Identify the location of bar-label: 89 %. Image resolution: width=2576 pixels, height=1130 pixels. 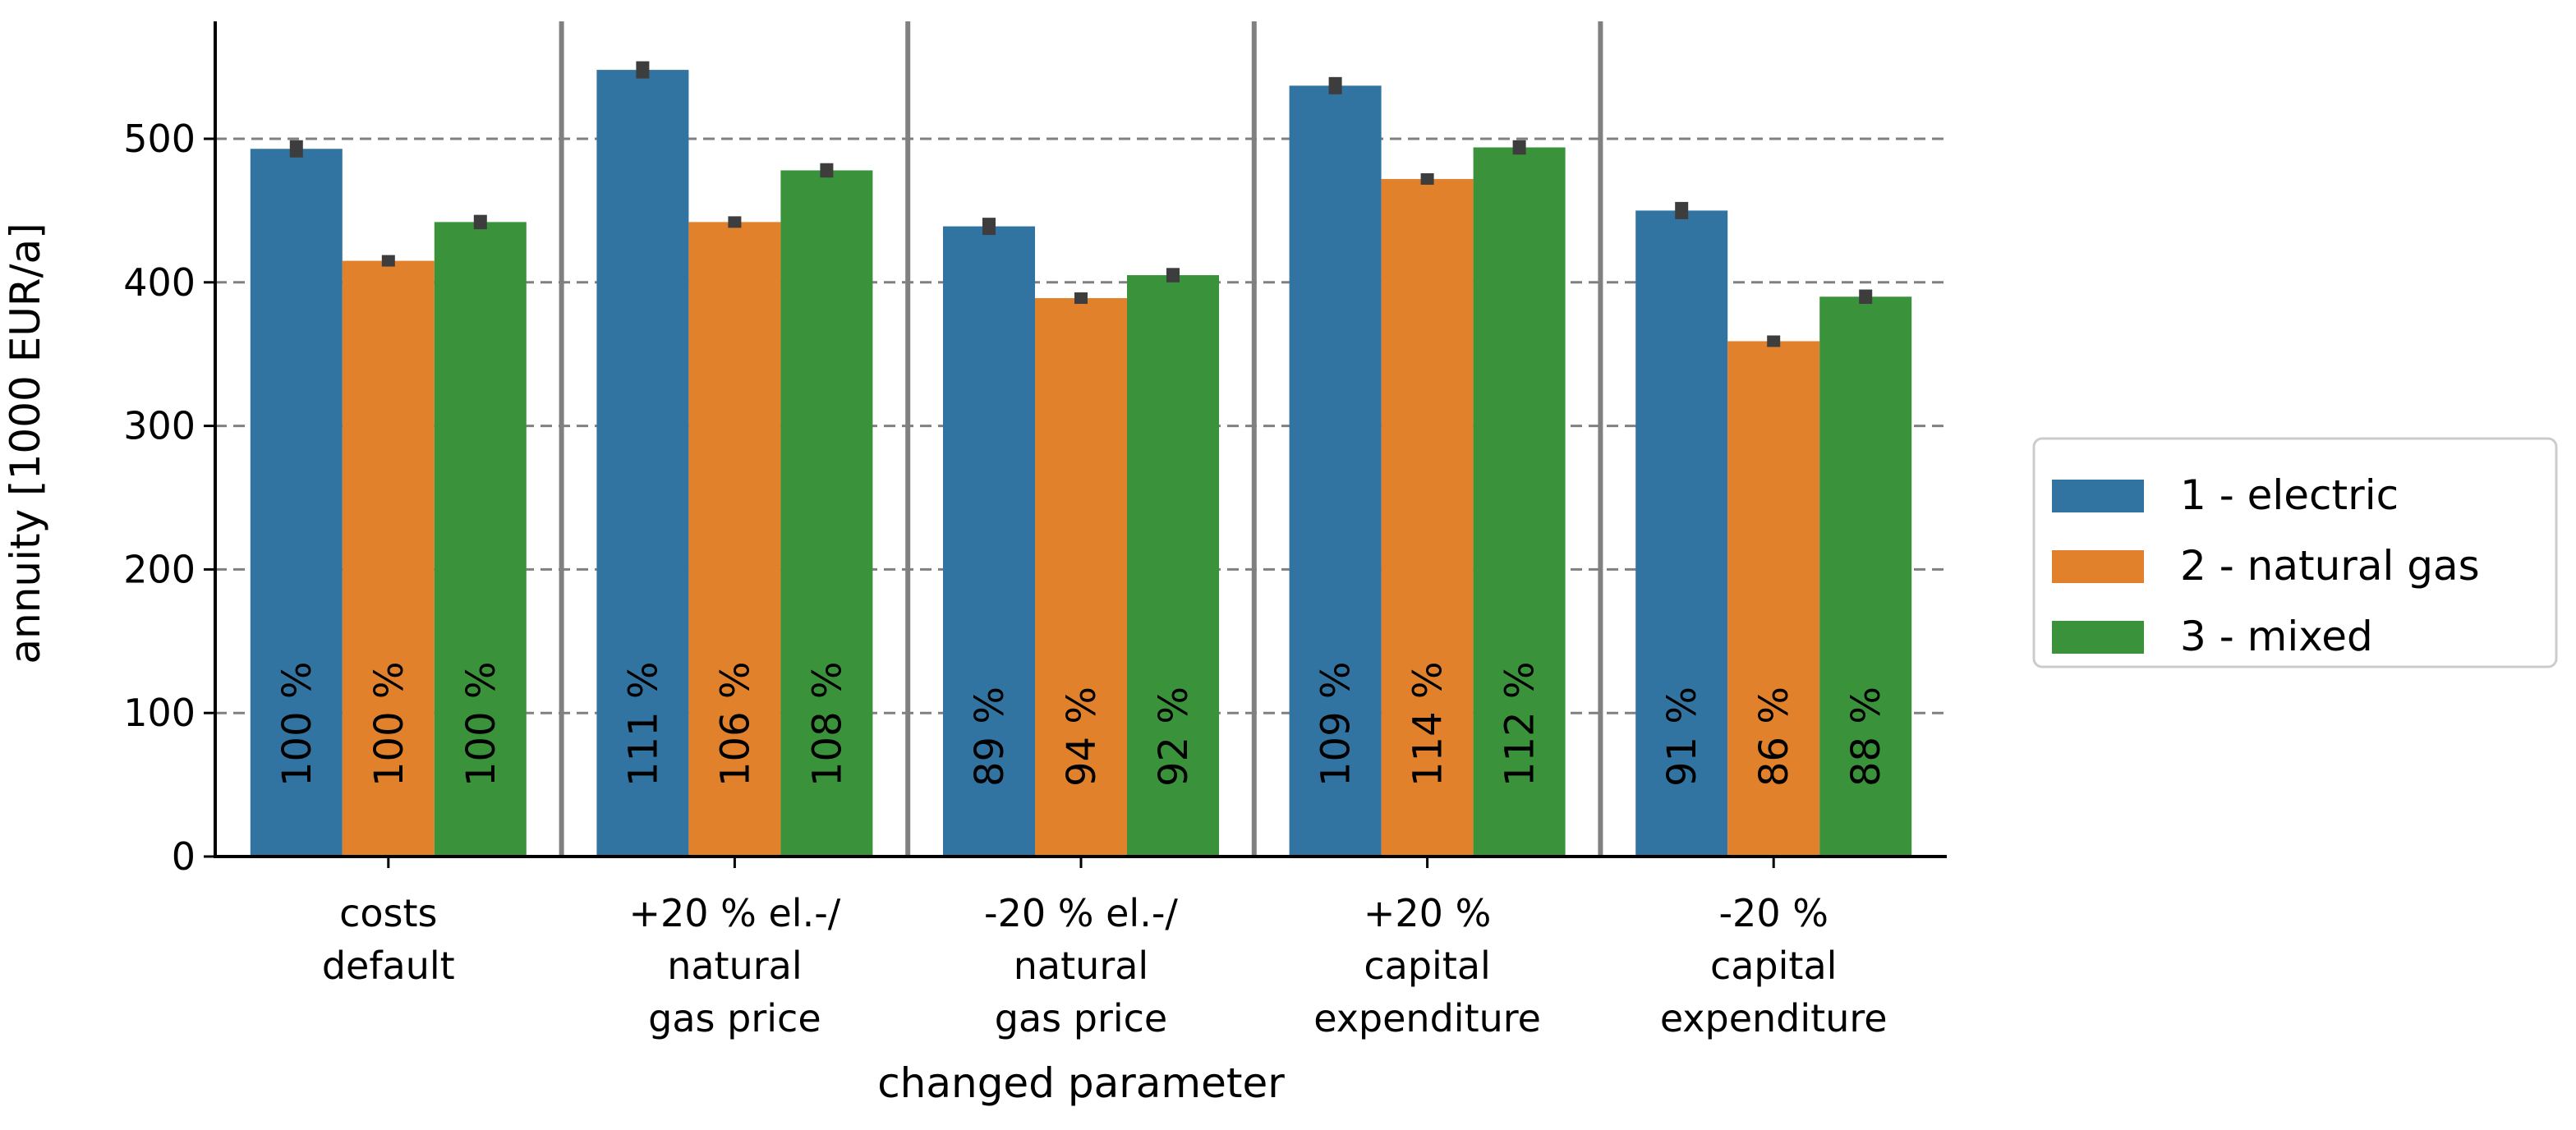
(990, 737).